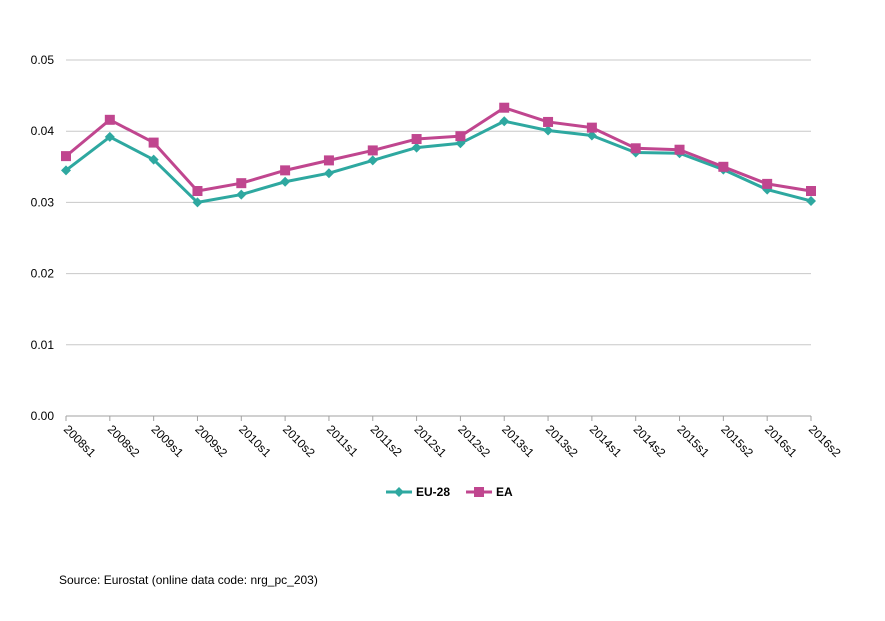  I want to click on y-tick-label: 0.01, so click(43, 345).